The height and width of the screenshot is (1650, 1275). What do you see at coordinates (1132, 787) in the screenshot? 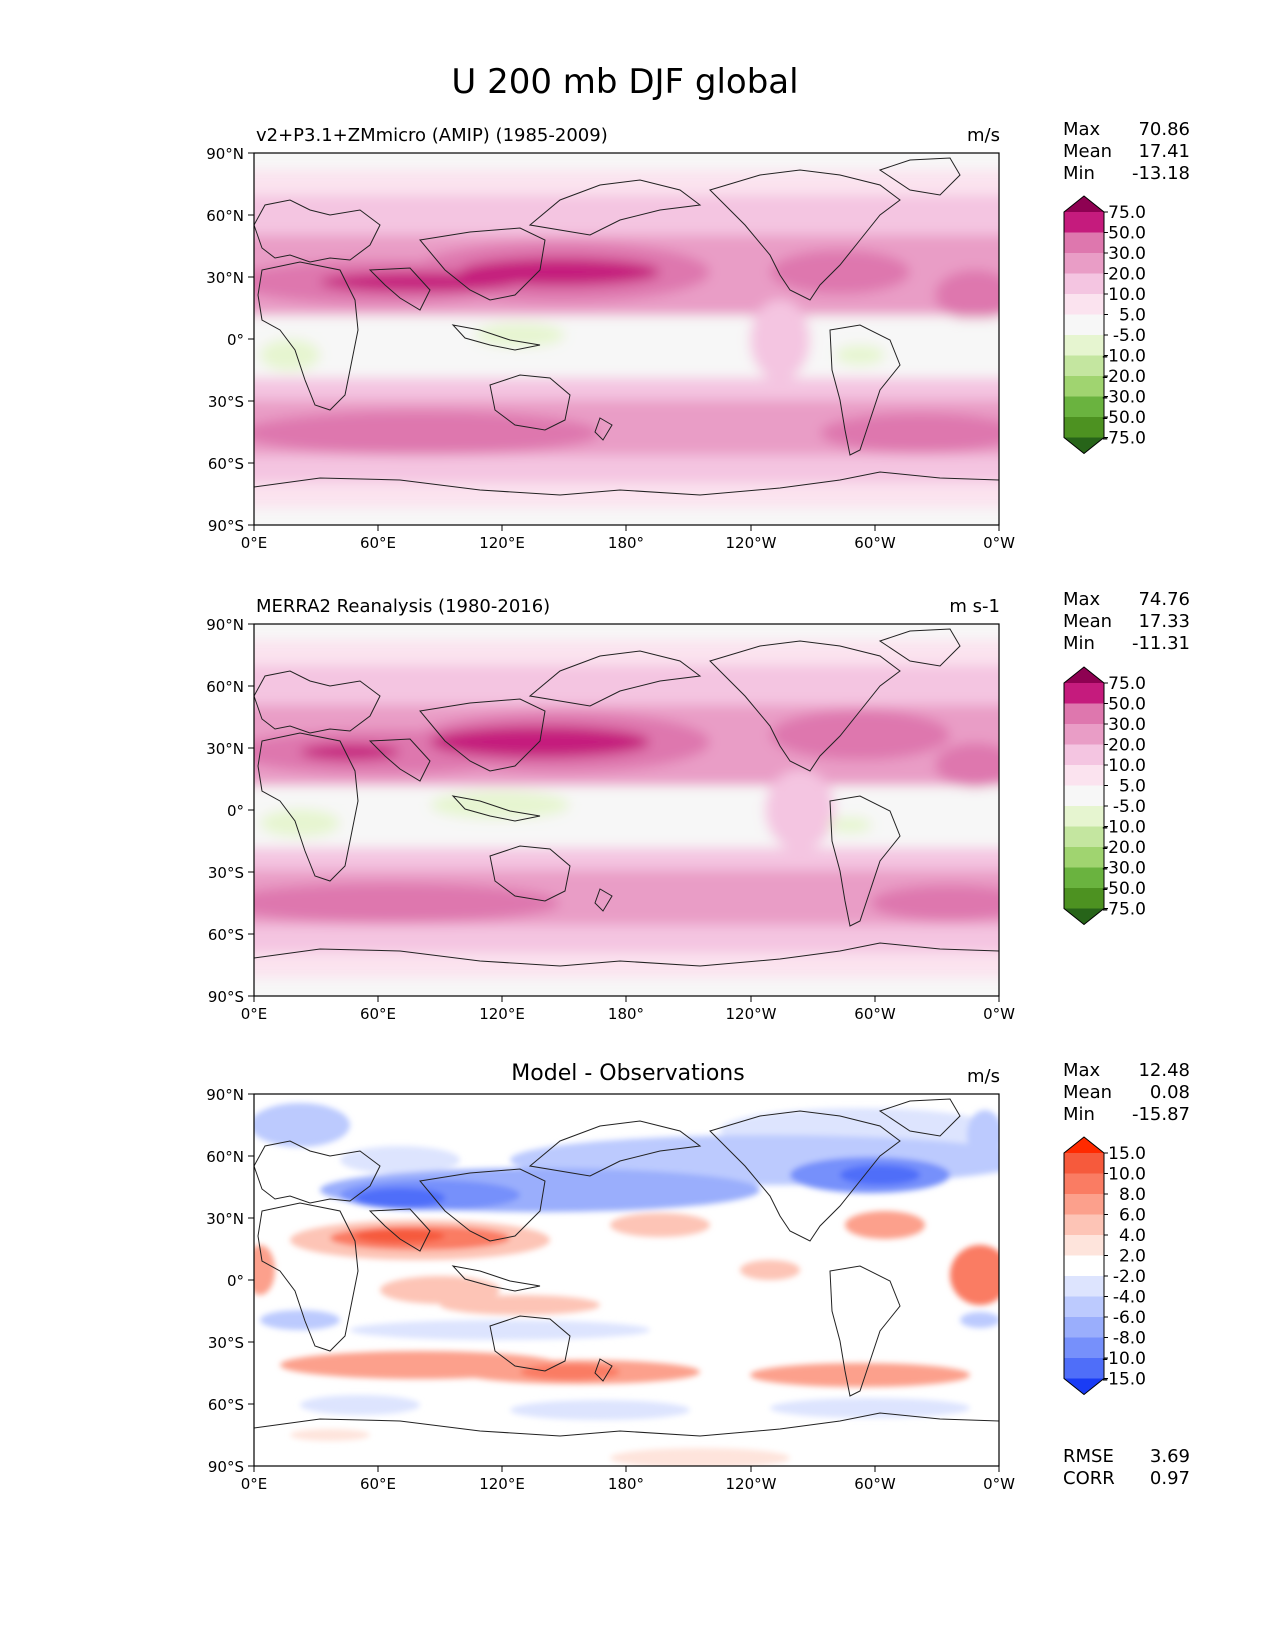
I see `colorbar-level-label: 5.0` at bounding box center [1132, 787].